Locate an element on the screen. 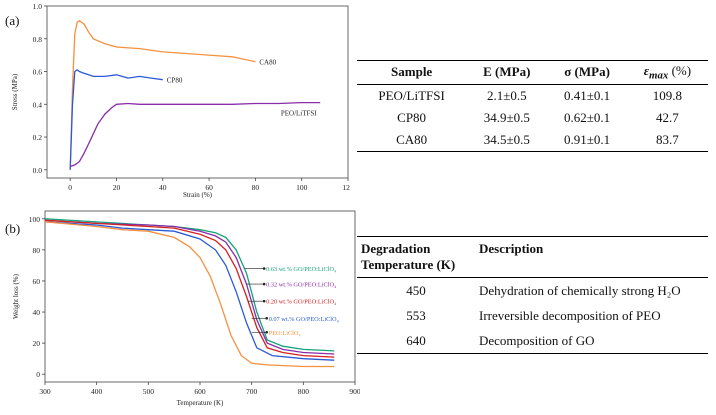 Image resolution: width=716 pixels, height=415 pixels. x-tick-label: 400 is located at coordinates (97, 391).